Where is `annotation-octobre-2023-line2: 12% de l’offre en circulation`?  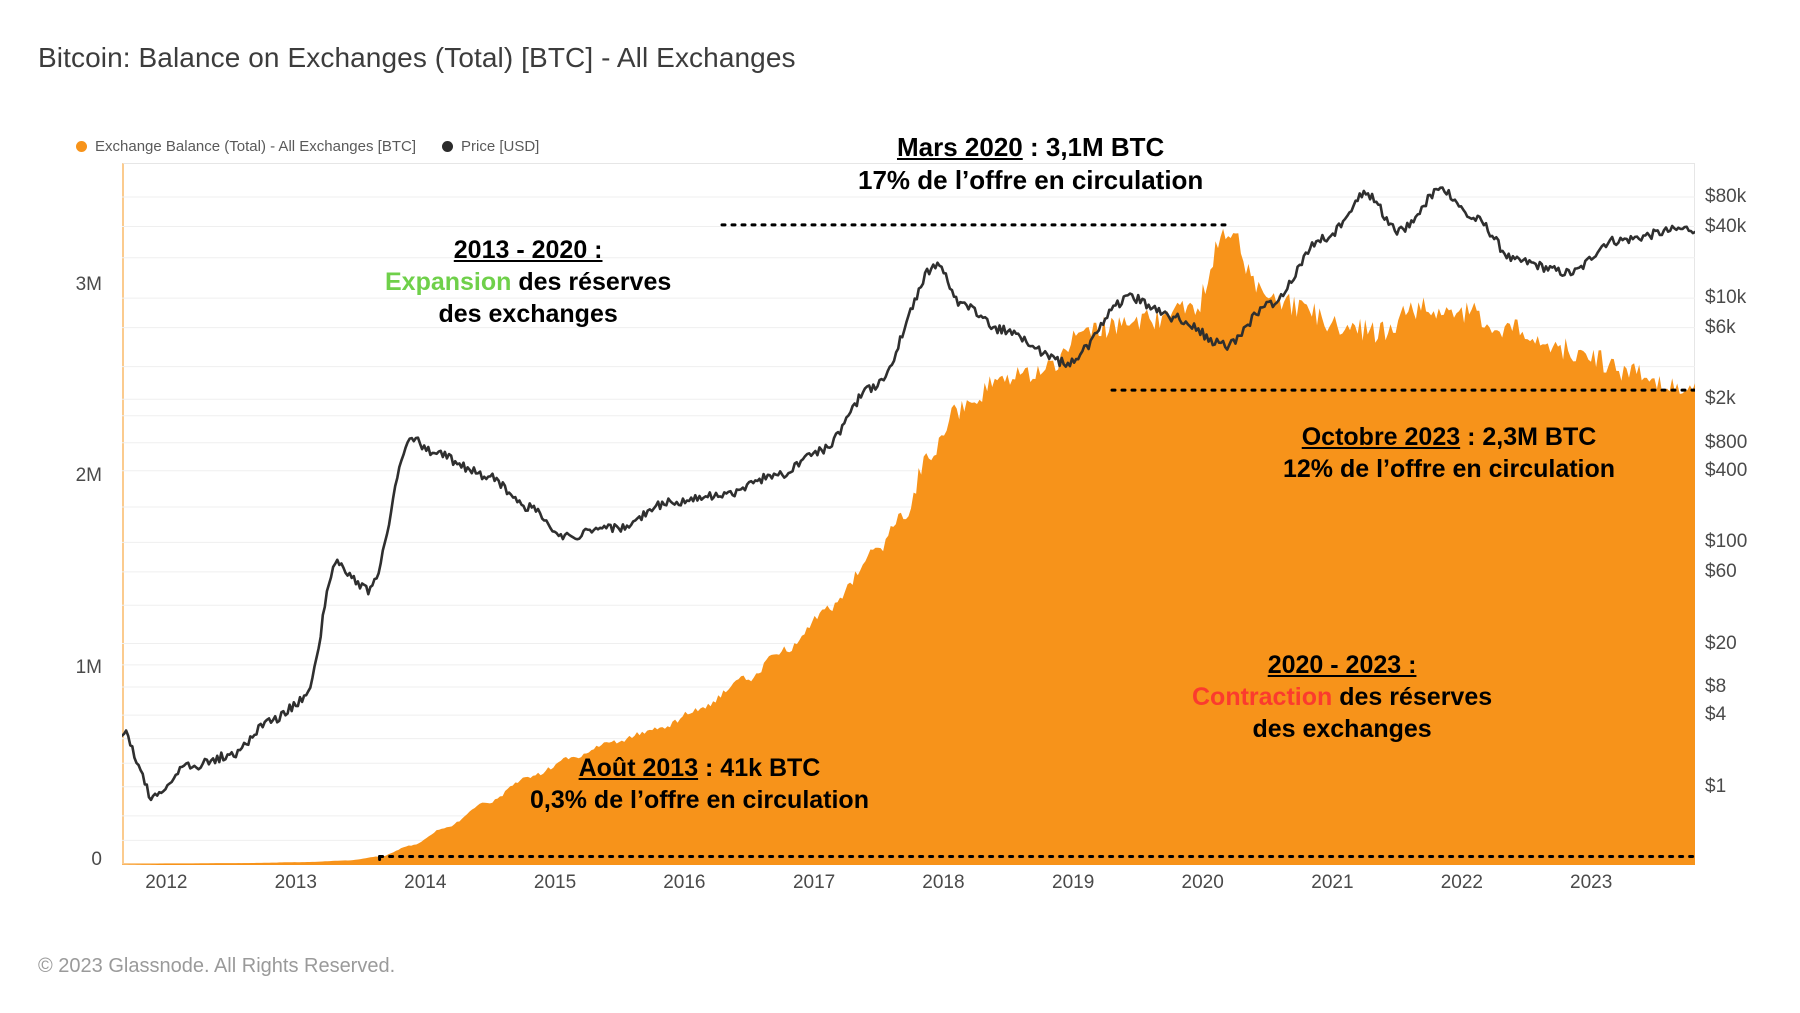 annotation-octobre-2023-line2: 12% de l’offre en circulation is located at coordinates (1449, 469).